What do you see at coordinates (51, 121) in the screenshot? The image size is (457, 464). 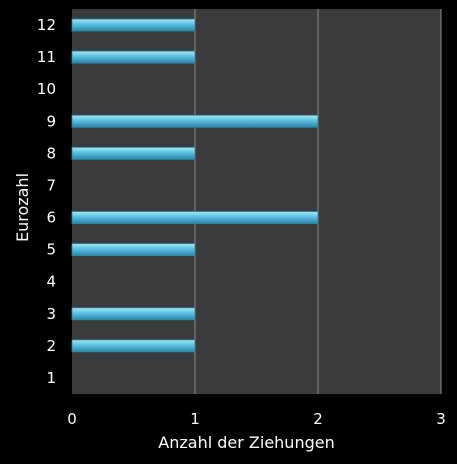 I see `y-tick-label-9: 9` at bounding box center [51, 121].